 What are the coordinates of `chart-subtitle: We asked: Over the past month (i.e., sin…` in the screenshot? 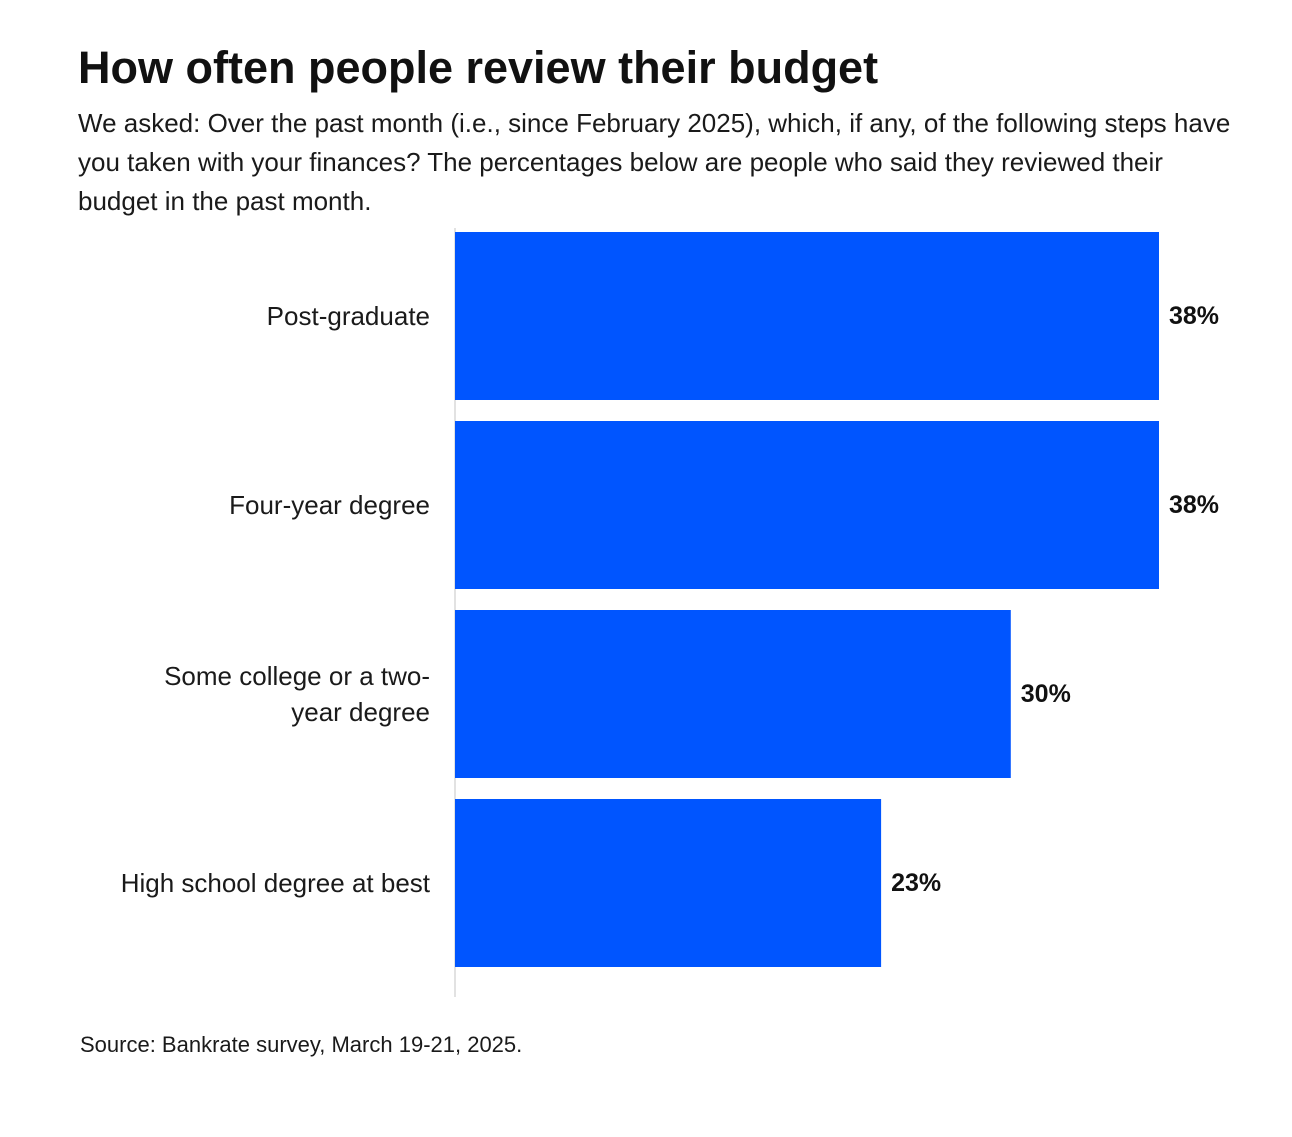 It's located at (654, 162).